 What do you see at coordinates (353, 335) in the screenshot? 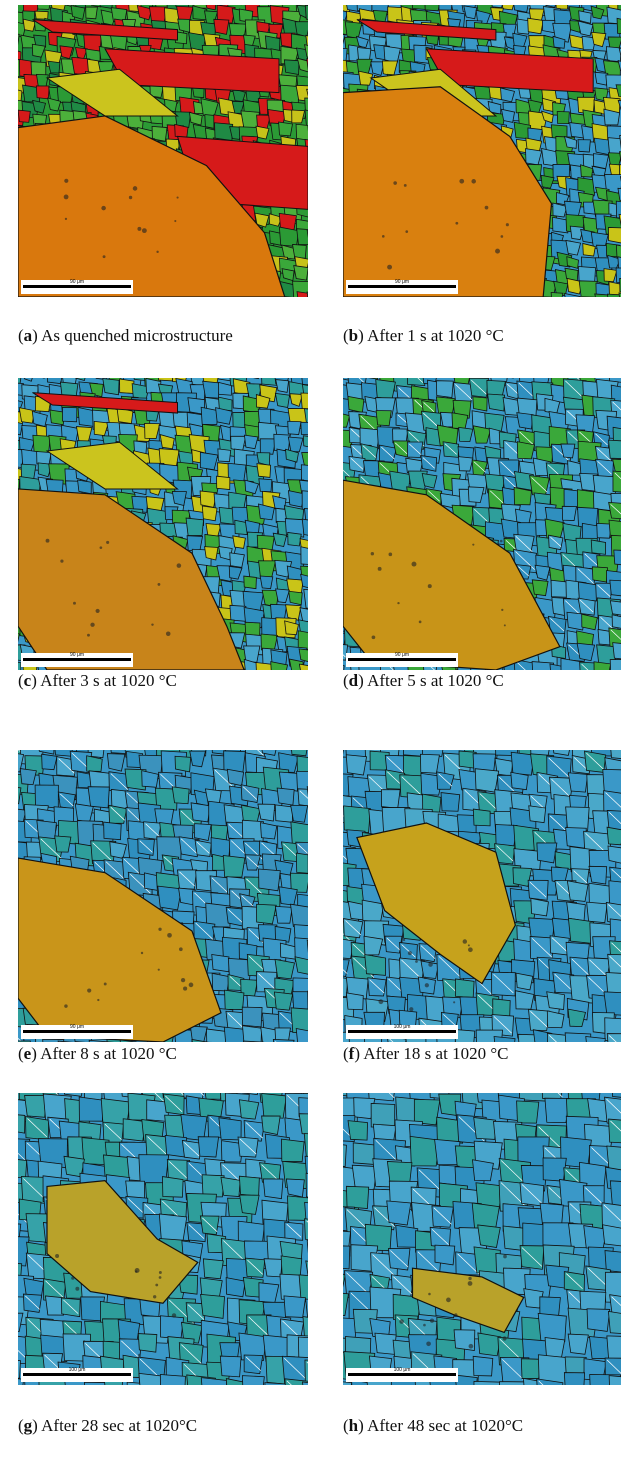
I see `caption-letter: b` at bounding box center [353, 335].